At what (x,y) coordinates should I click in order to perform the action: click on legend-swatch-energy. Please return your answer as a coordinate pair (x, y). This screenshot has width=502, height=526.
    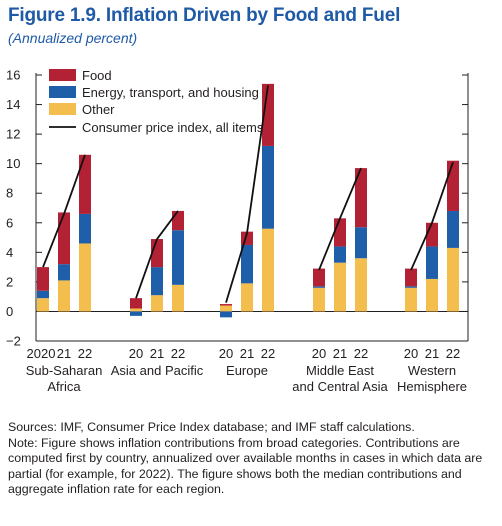
    Looking at the image, I should click on (62, 92).